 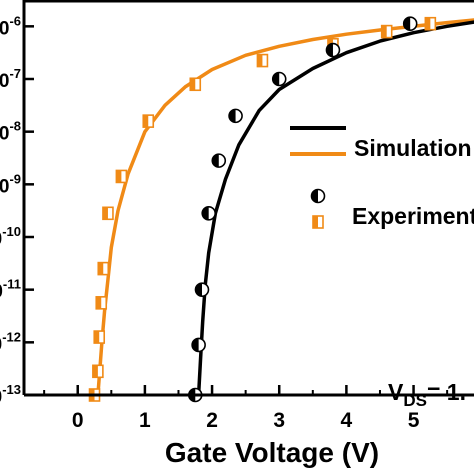 I want to click on legend: Simulation Experiment, so click(x=382, y=177).